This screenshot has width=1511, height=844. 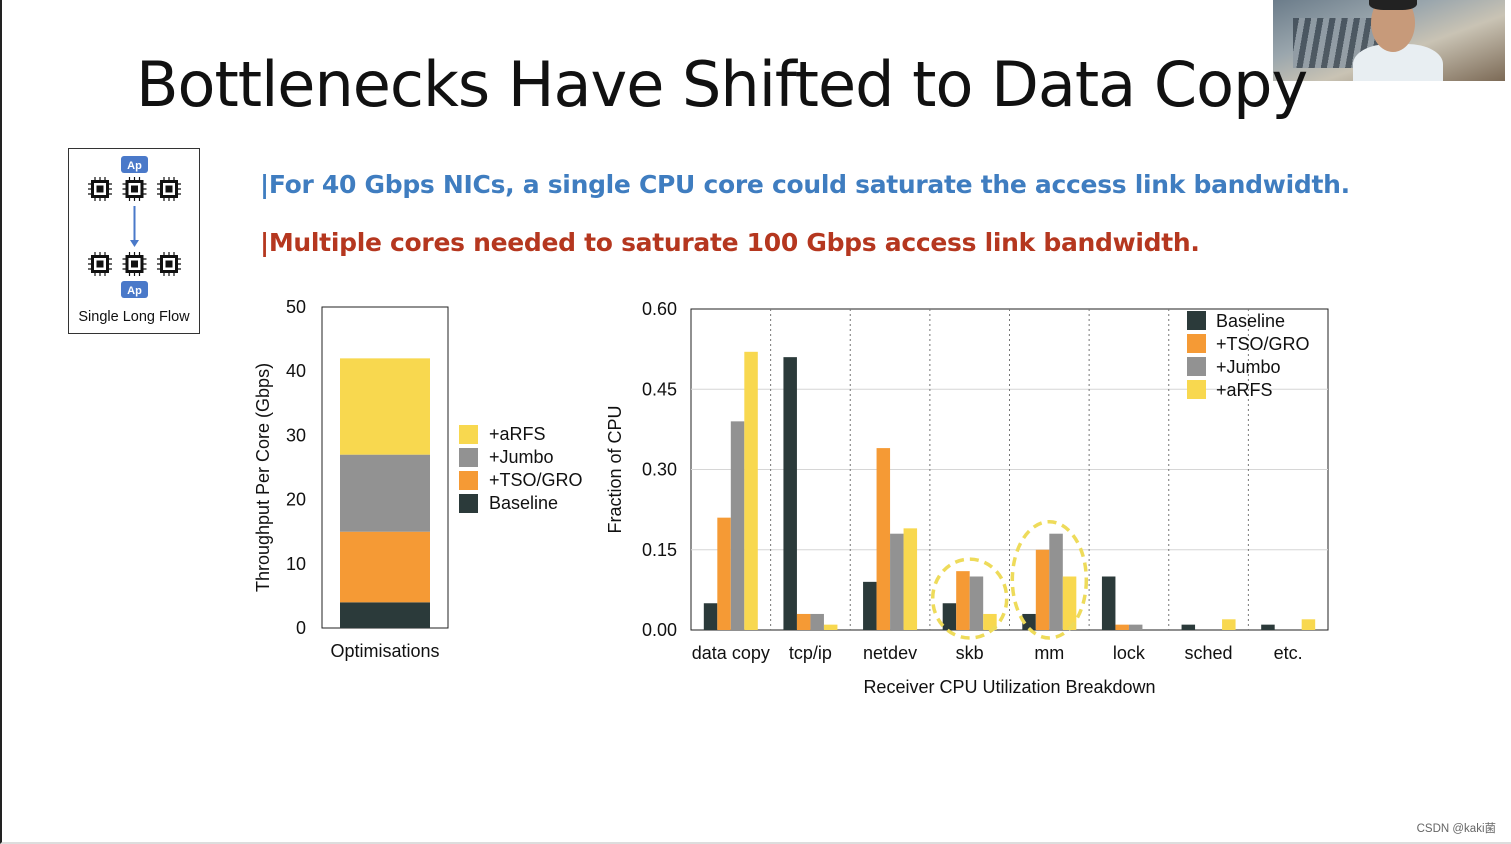 What do you see at coordinates (1129, 653) in the screenshot?
I see `x-tick-label: lock` at bounding box center [1129, 653].